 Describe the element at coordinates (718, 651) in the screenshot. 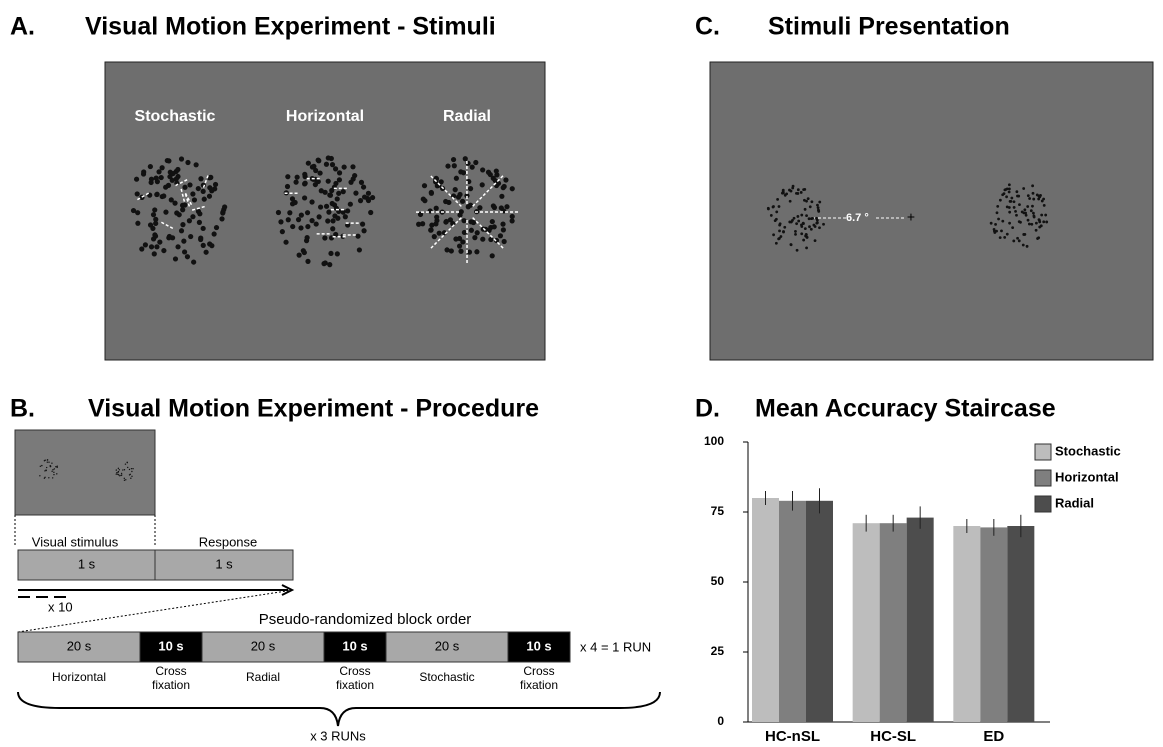

I see `y-tick-label: 25` at that location.